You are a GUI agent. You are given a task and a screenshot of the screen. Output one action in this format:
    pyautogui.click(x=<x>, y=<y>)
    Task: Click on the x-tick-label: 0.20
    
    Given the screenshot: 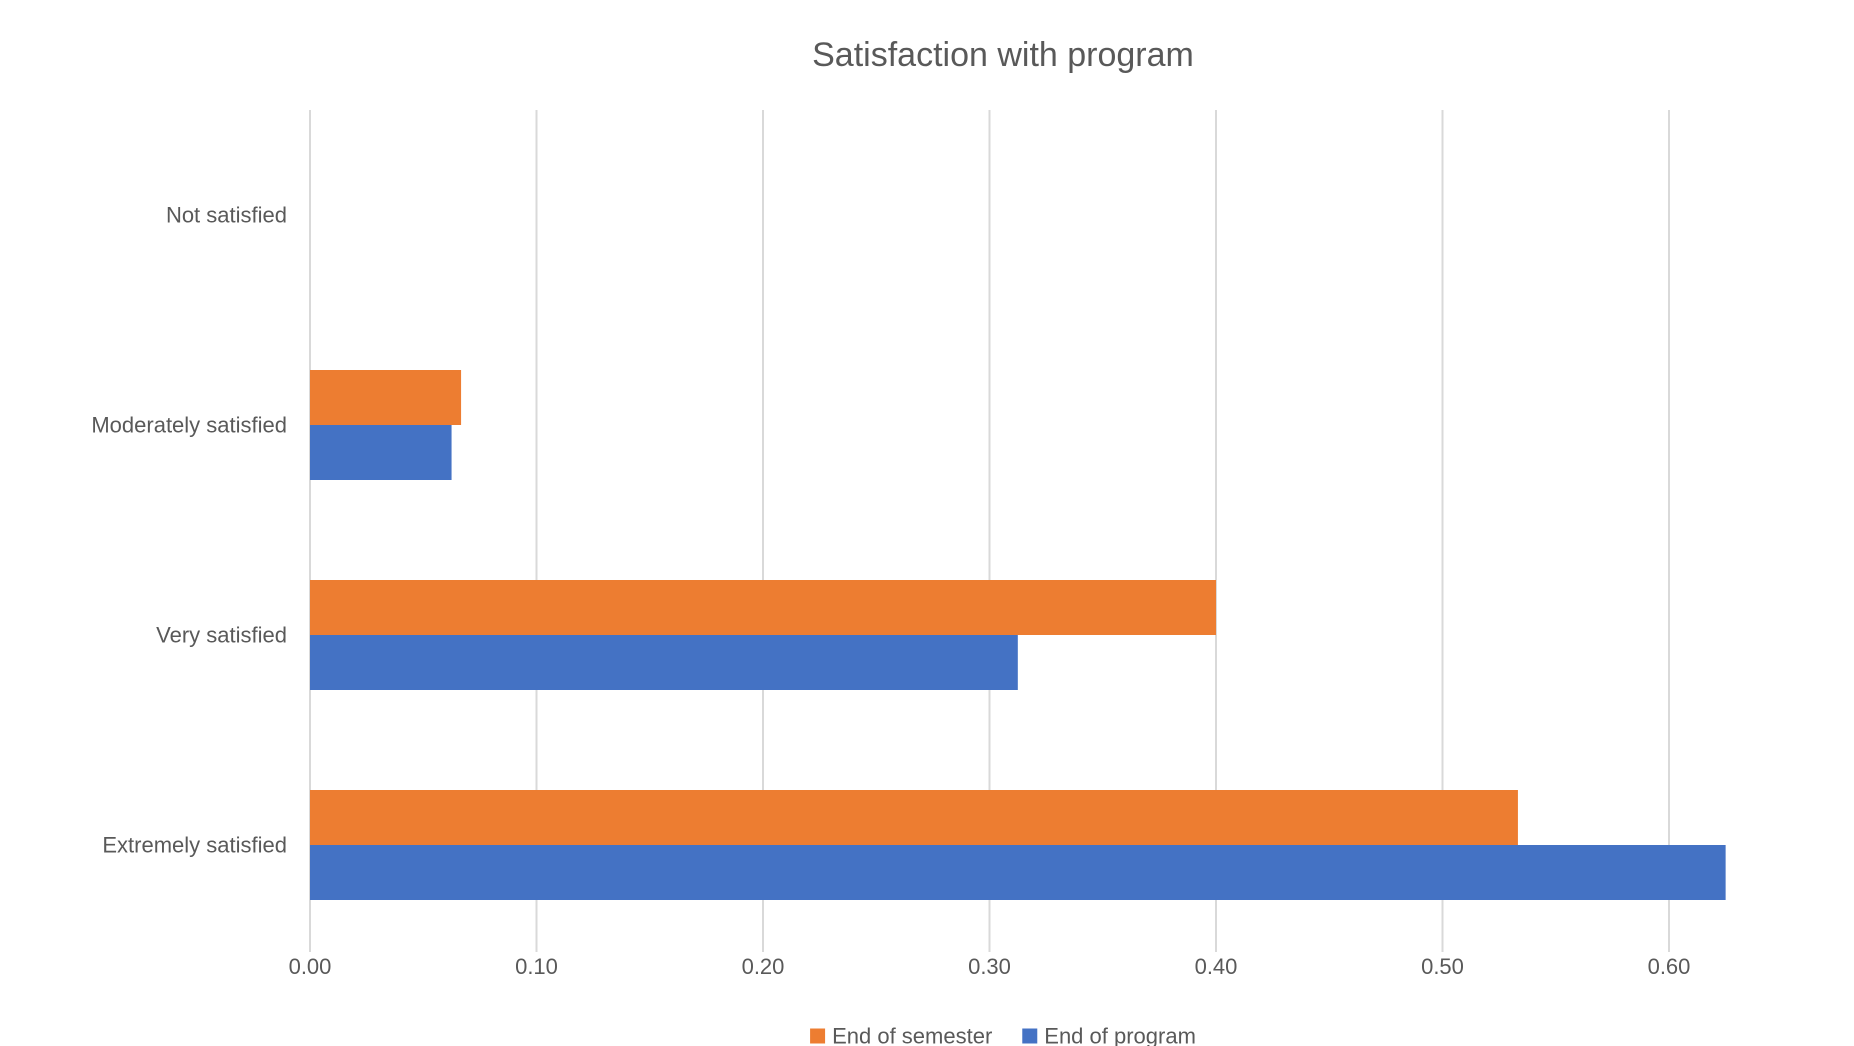 What is the action you would take?
    pyautogui.click(x=763, y=966)
    